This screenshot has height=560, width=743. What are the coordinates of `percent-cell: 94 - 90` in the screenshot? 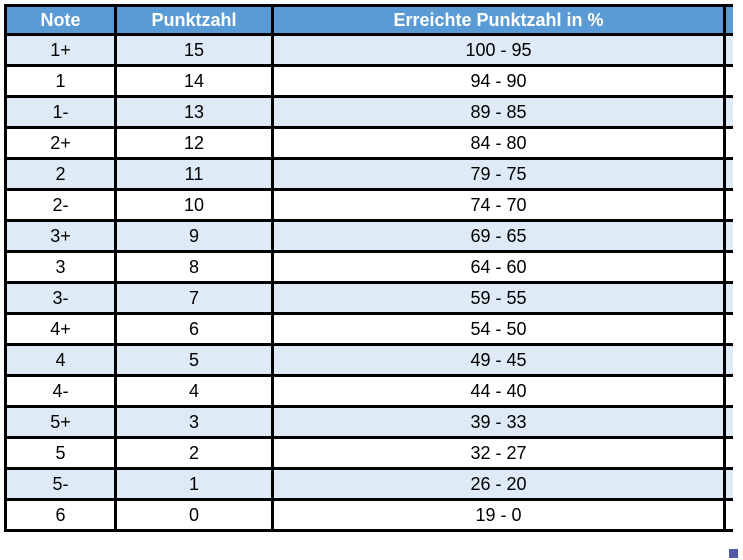 It's located at (498, 81).